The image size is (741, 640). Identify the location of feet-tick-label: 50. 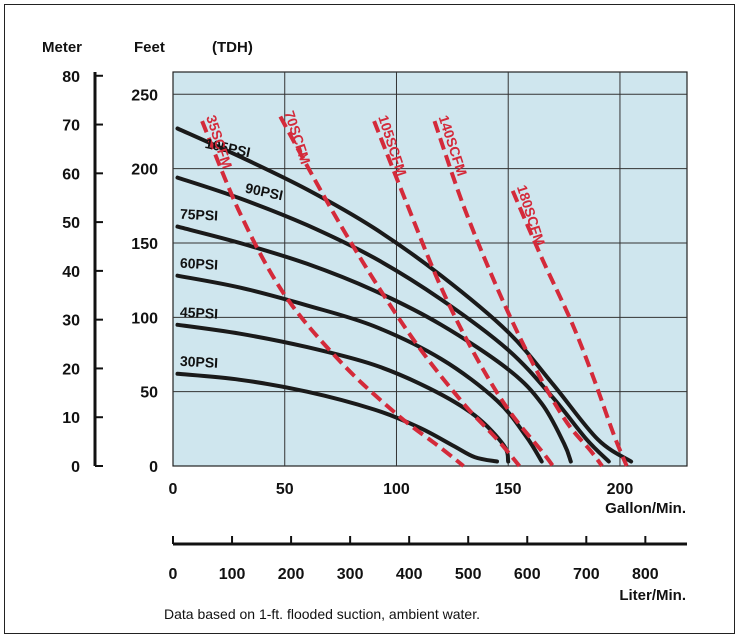
(149, 393).